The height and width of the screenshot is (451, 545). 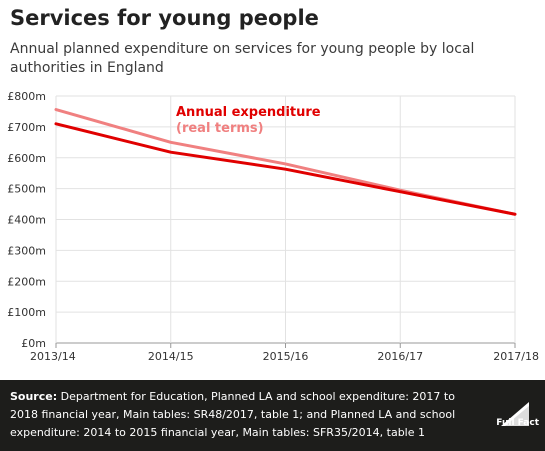 I want to click on source-label: Source:, so click(x=34, y=396).